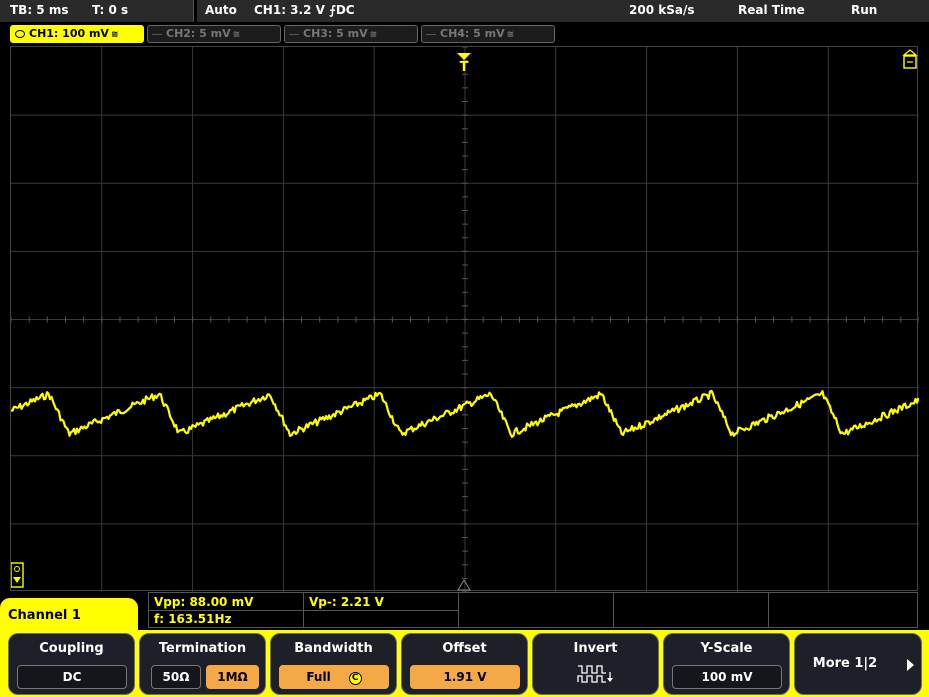  I want to click on measurement-panel: Vpp: 88.00 mV Vp-: 2.21 V f: 163.51Hz, so click(533, 610).